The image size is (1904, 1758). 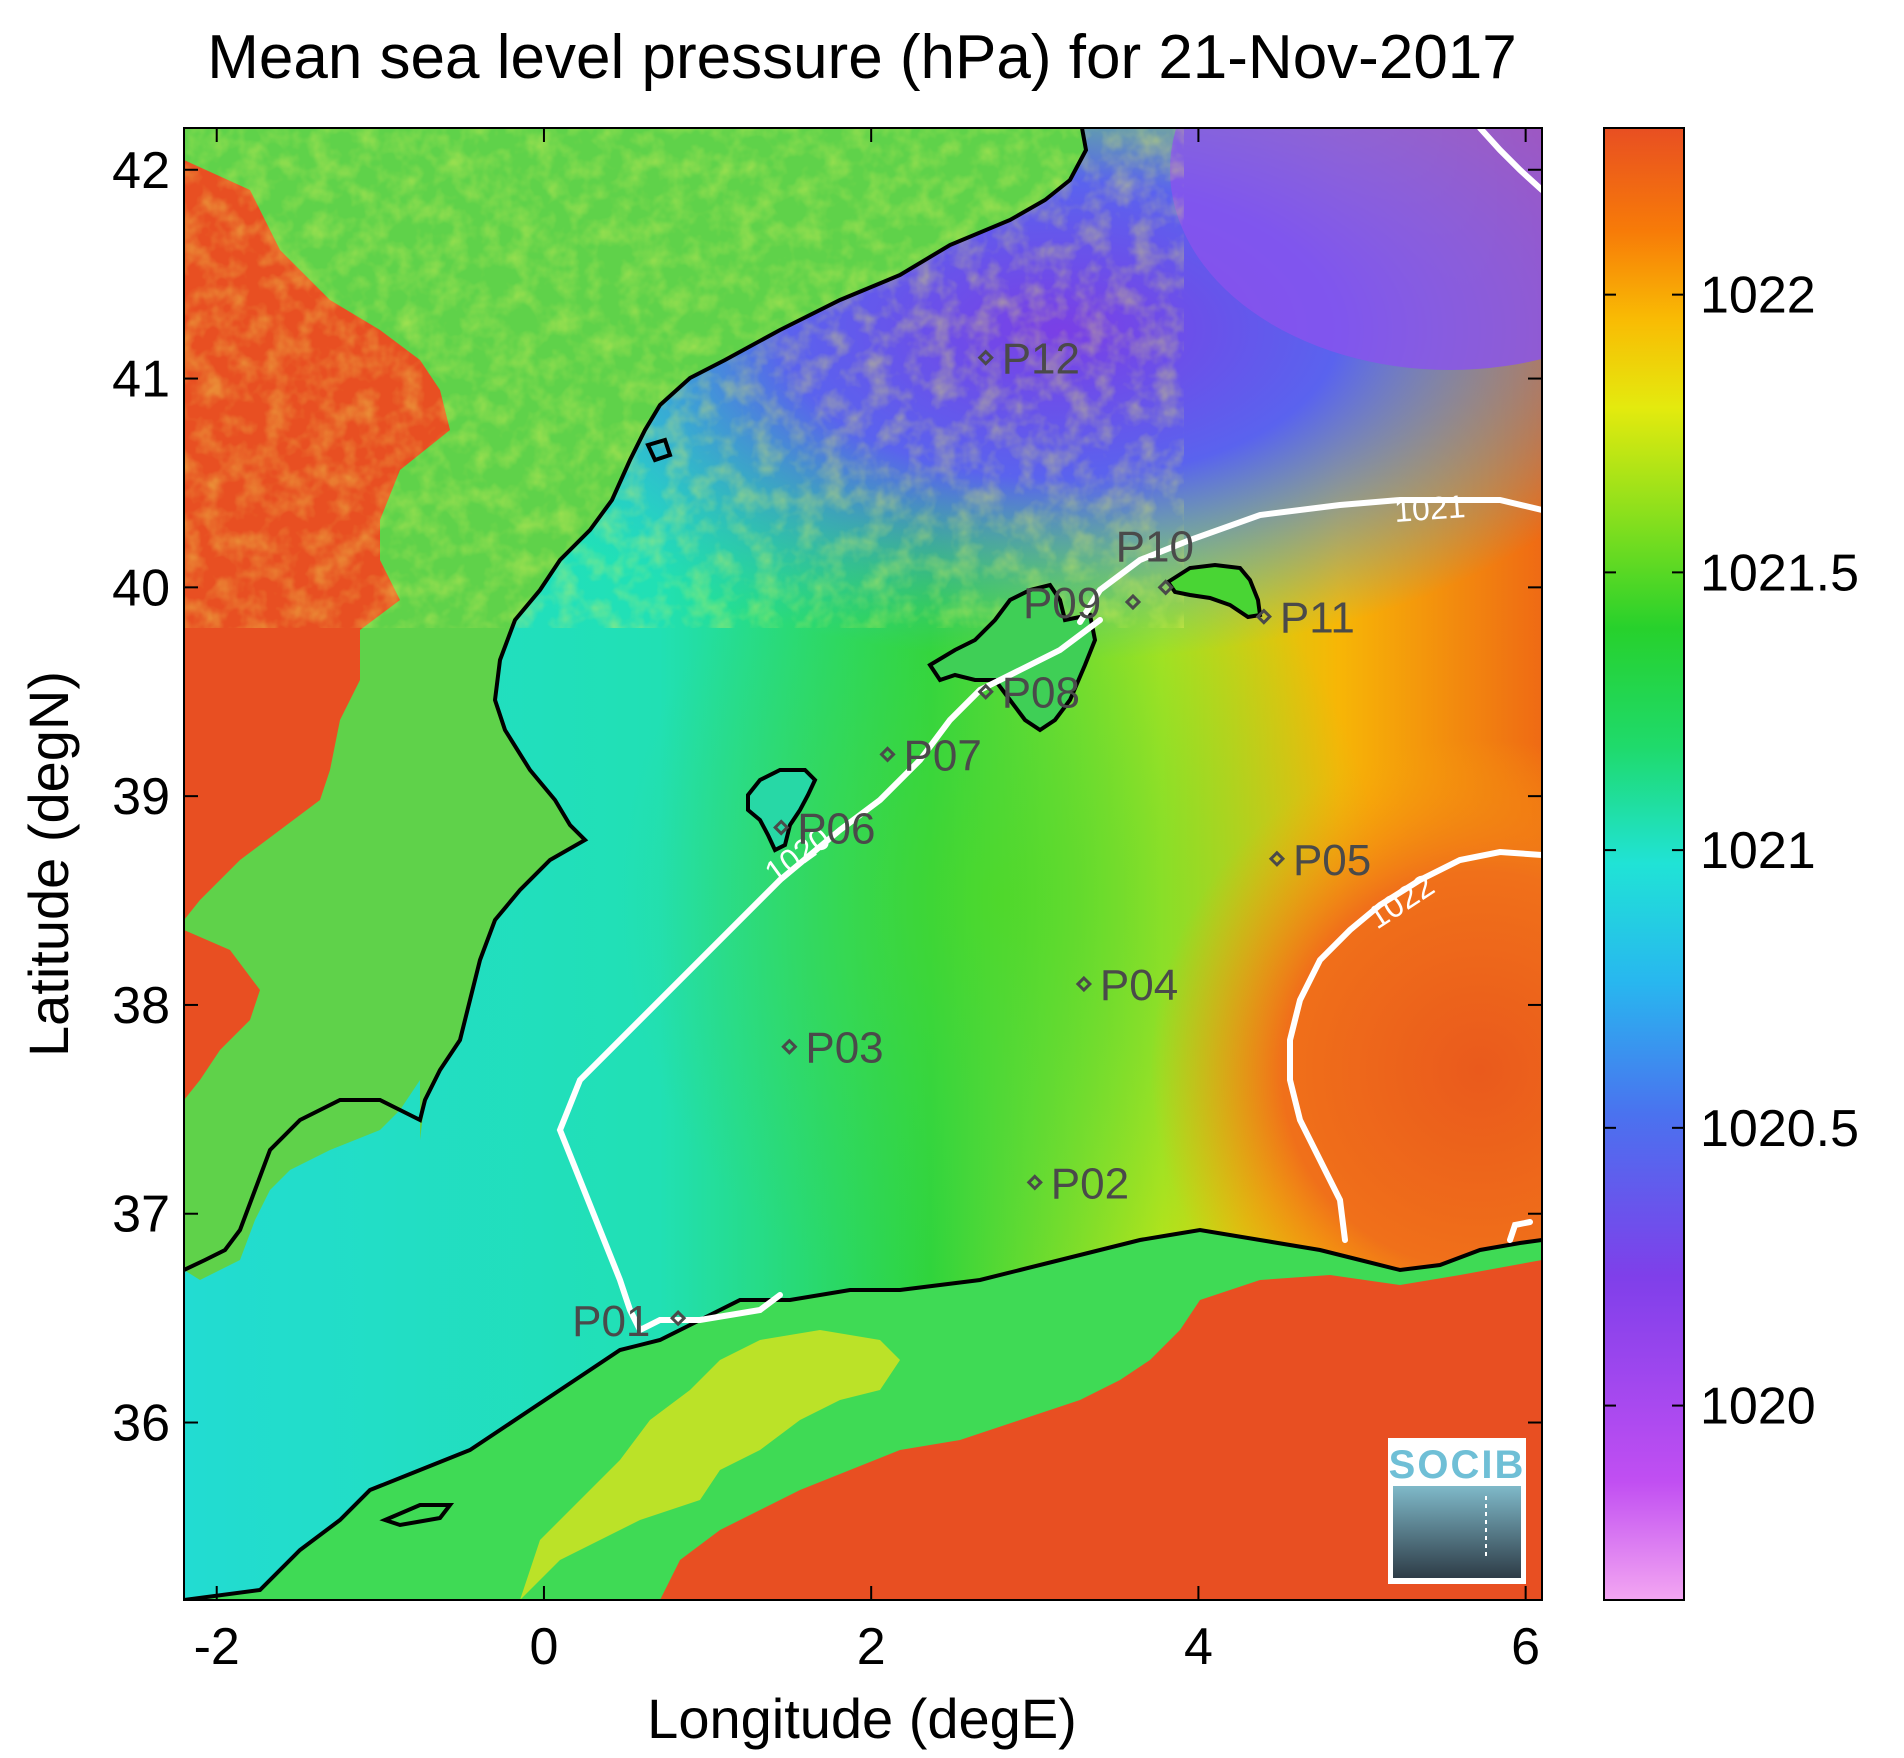 What do you see at coordinates (1758, 851) in the screenshot?
I see `colorbar-tick-label: 1021` at bounding box center [1758, 851].